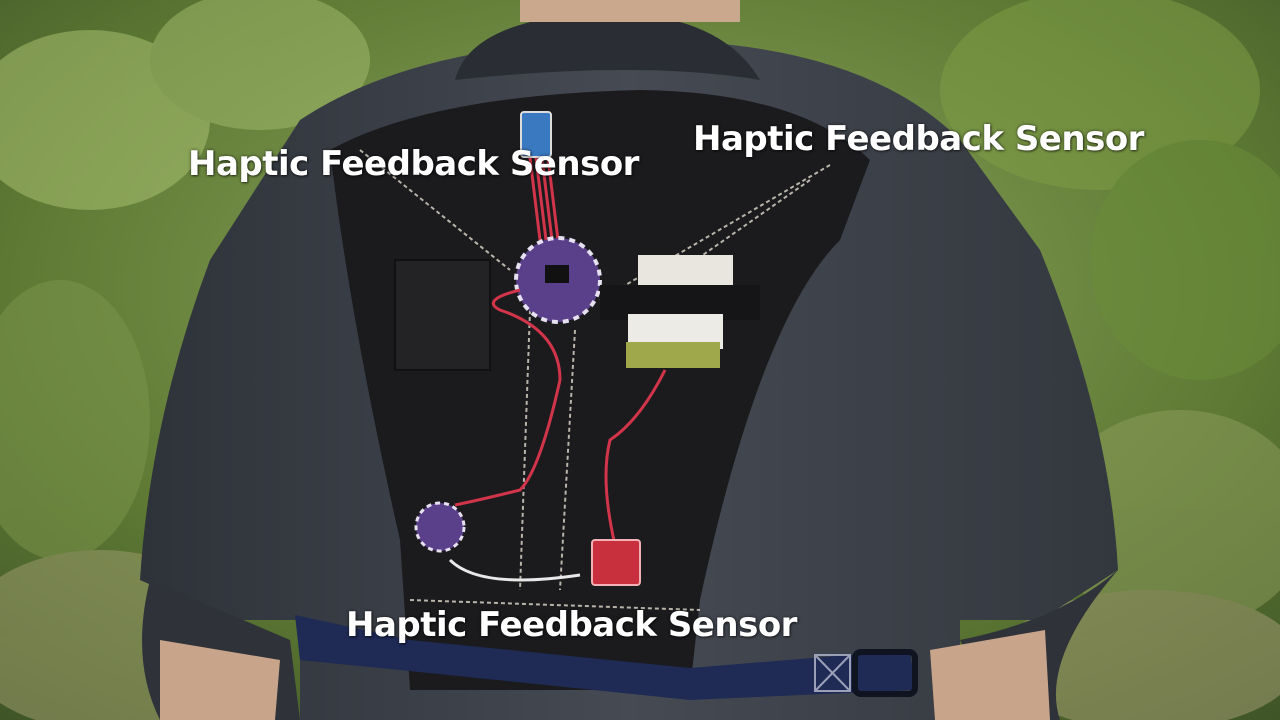  I want to click on sensor-wires, so click(560, 417).